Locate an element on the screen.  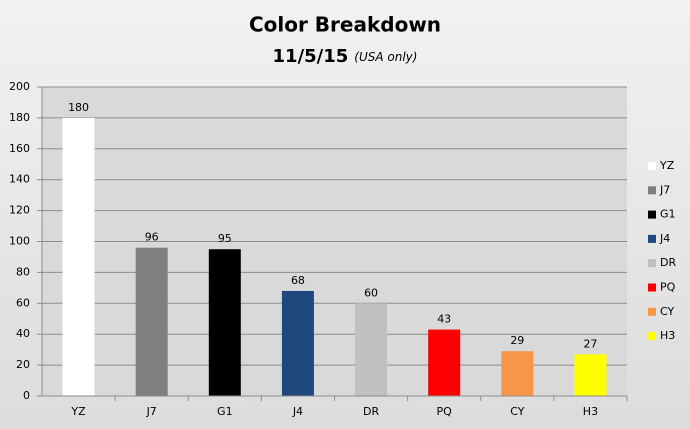
y-tick-label: 80 is located at coordinates (23, 271).